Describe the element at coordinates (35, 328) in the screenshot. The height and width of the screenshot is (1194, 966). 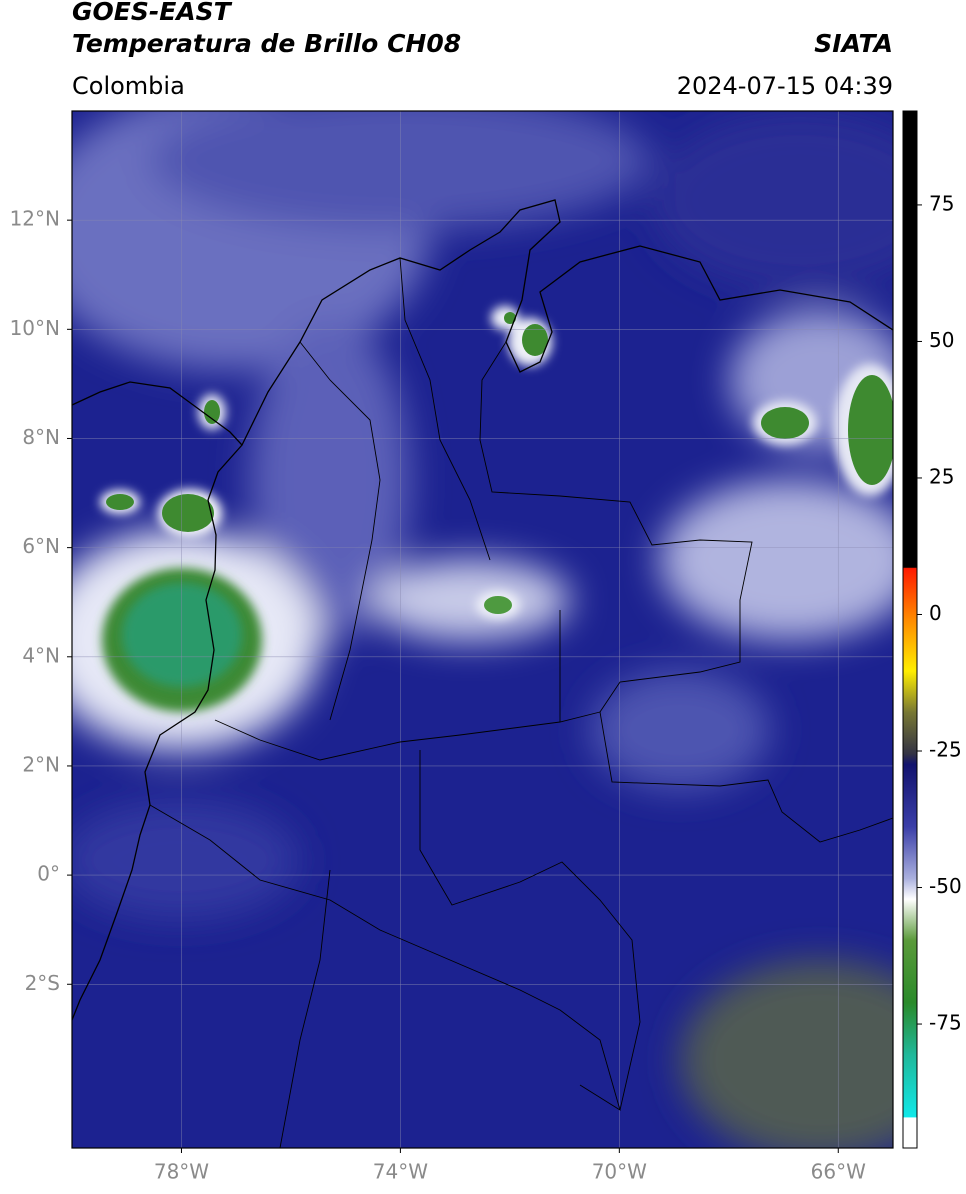
I see `y-tick-label: 10°N` at that location.